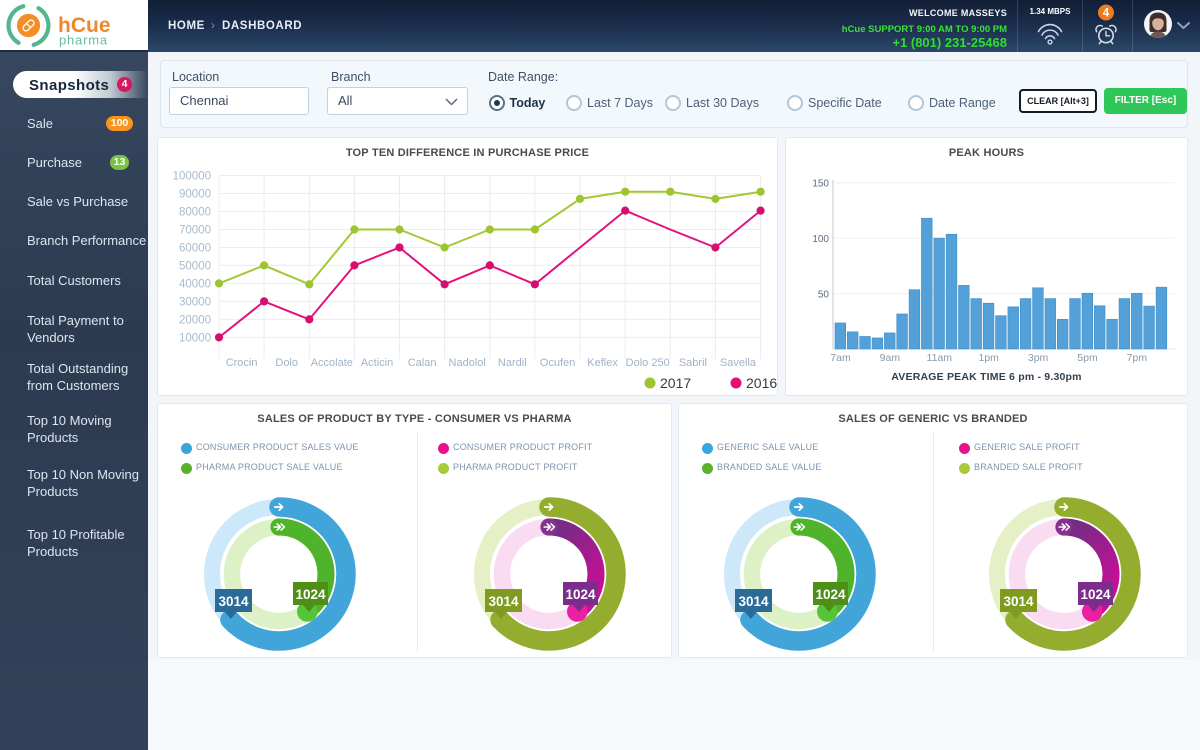 The image size is (1200, 750). Describe the element at coordinates (738, 363) in the screenshot. I see `svg-text: Savella` at that location.